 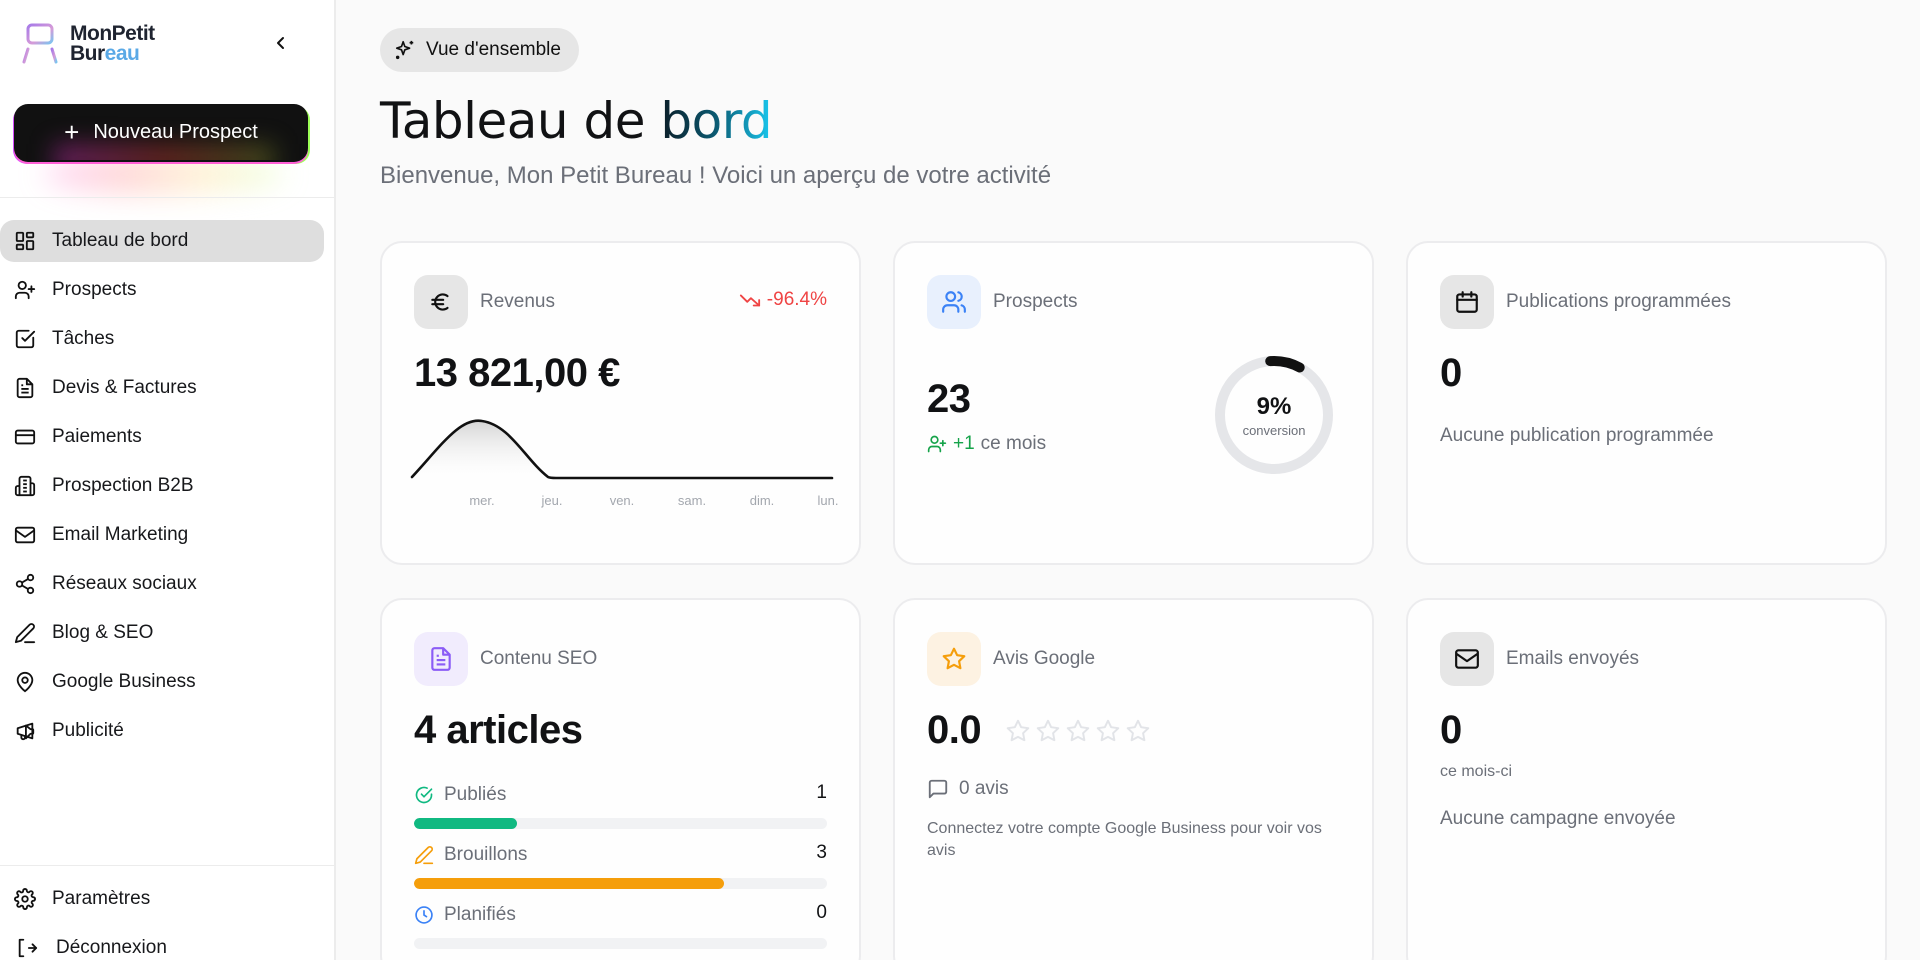 I want to click on sidebar-item-logout: Déconnexion, so click(x=162, y=943).